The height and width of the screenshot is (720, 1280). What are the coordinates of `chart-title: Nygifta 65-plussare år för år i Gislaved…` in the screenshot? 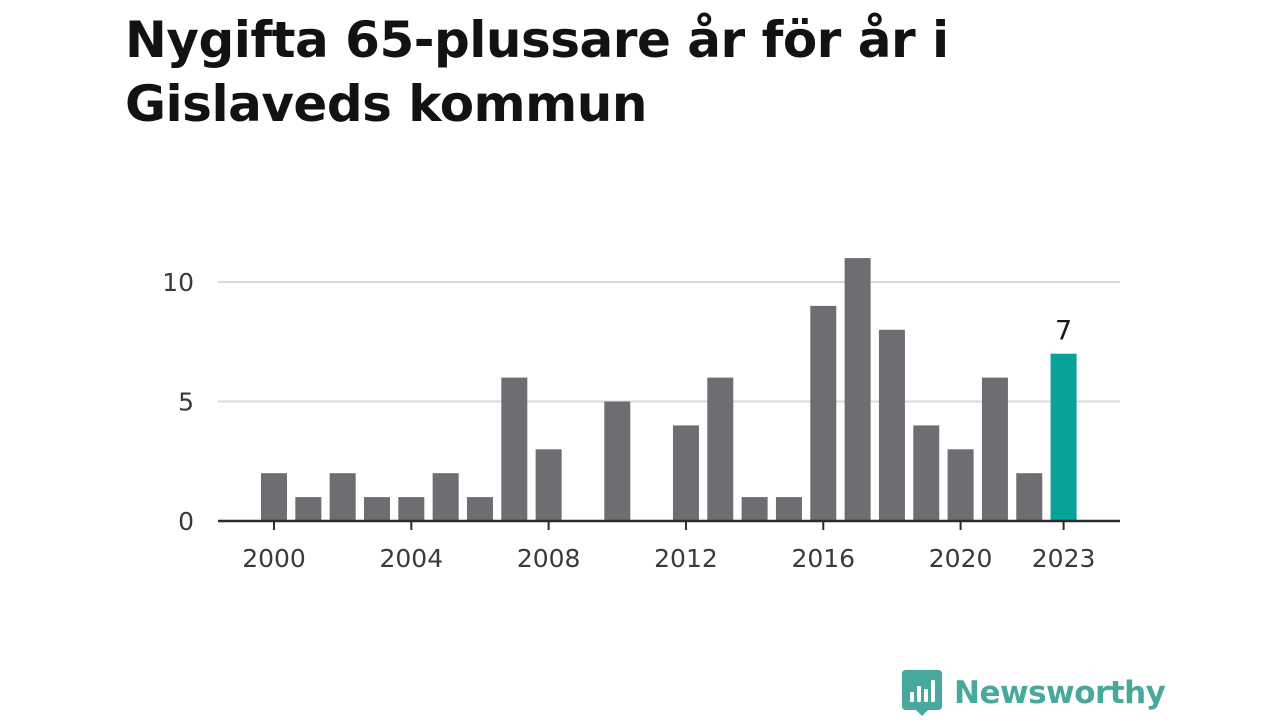 It's located at (537, 72).